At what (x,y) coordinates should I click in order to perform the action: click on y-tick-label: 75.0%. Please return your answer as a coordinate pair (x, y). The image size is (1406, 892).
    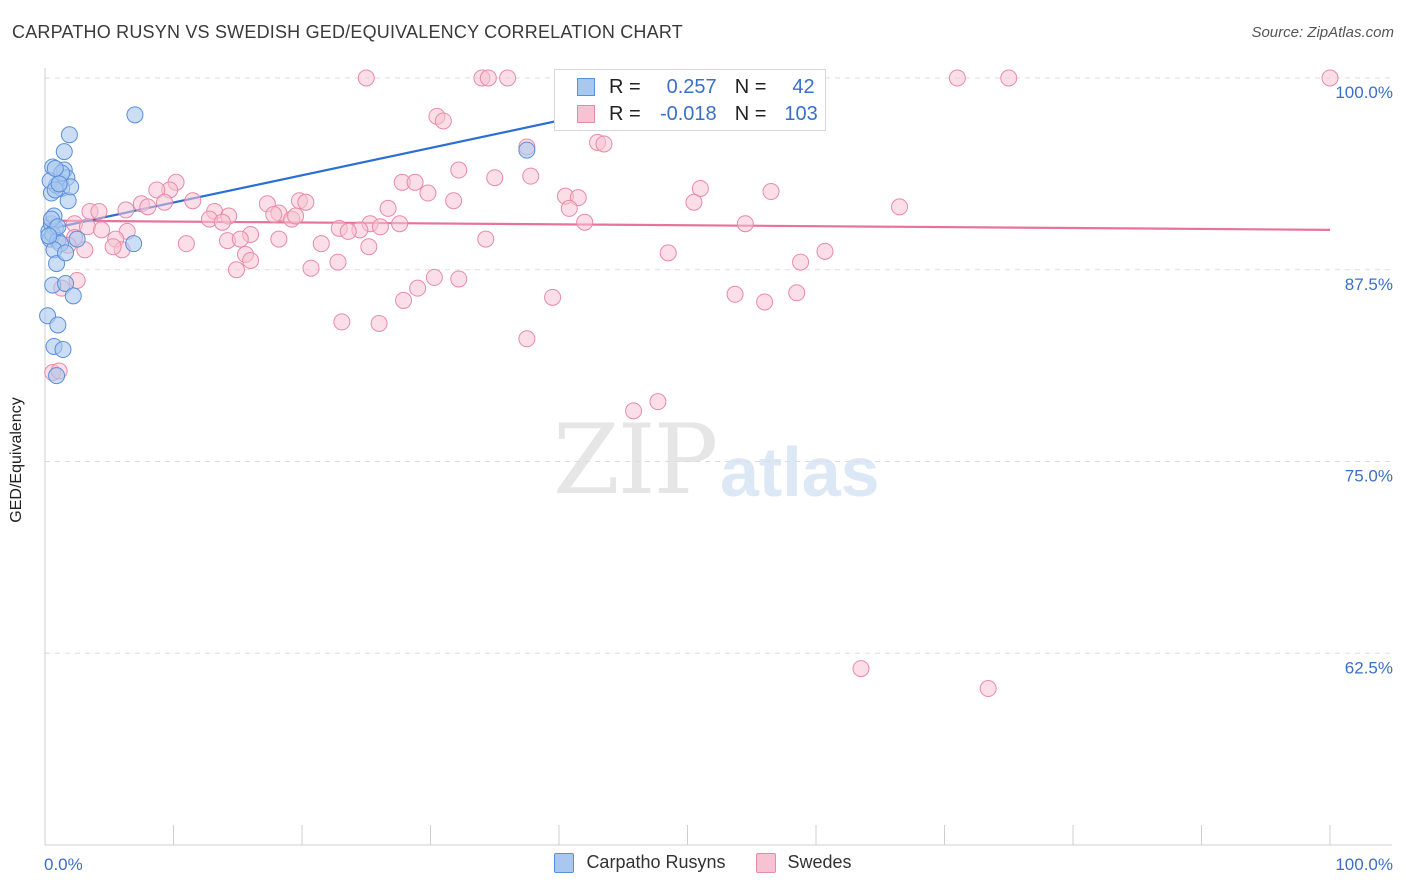
    Looking at the image, I should click on (1369, 476).